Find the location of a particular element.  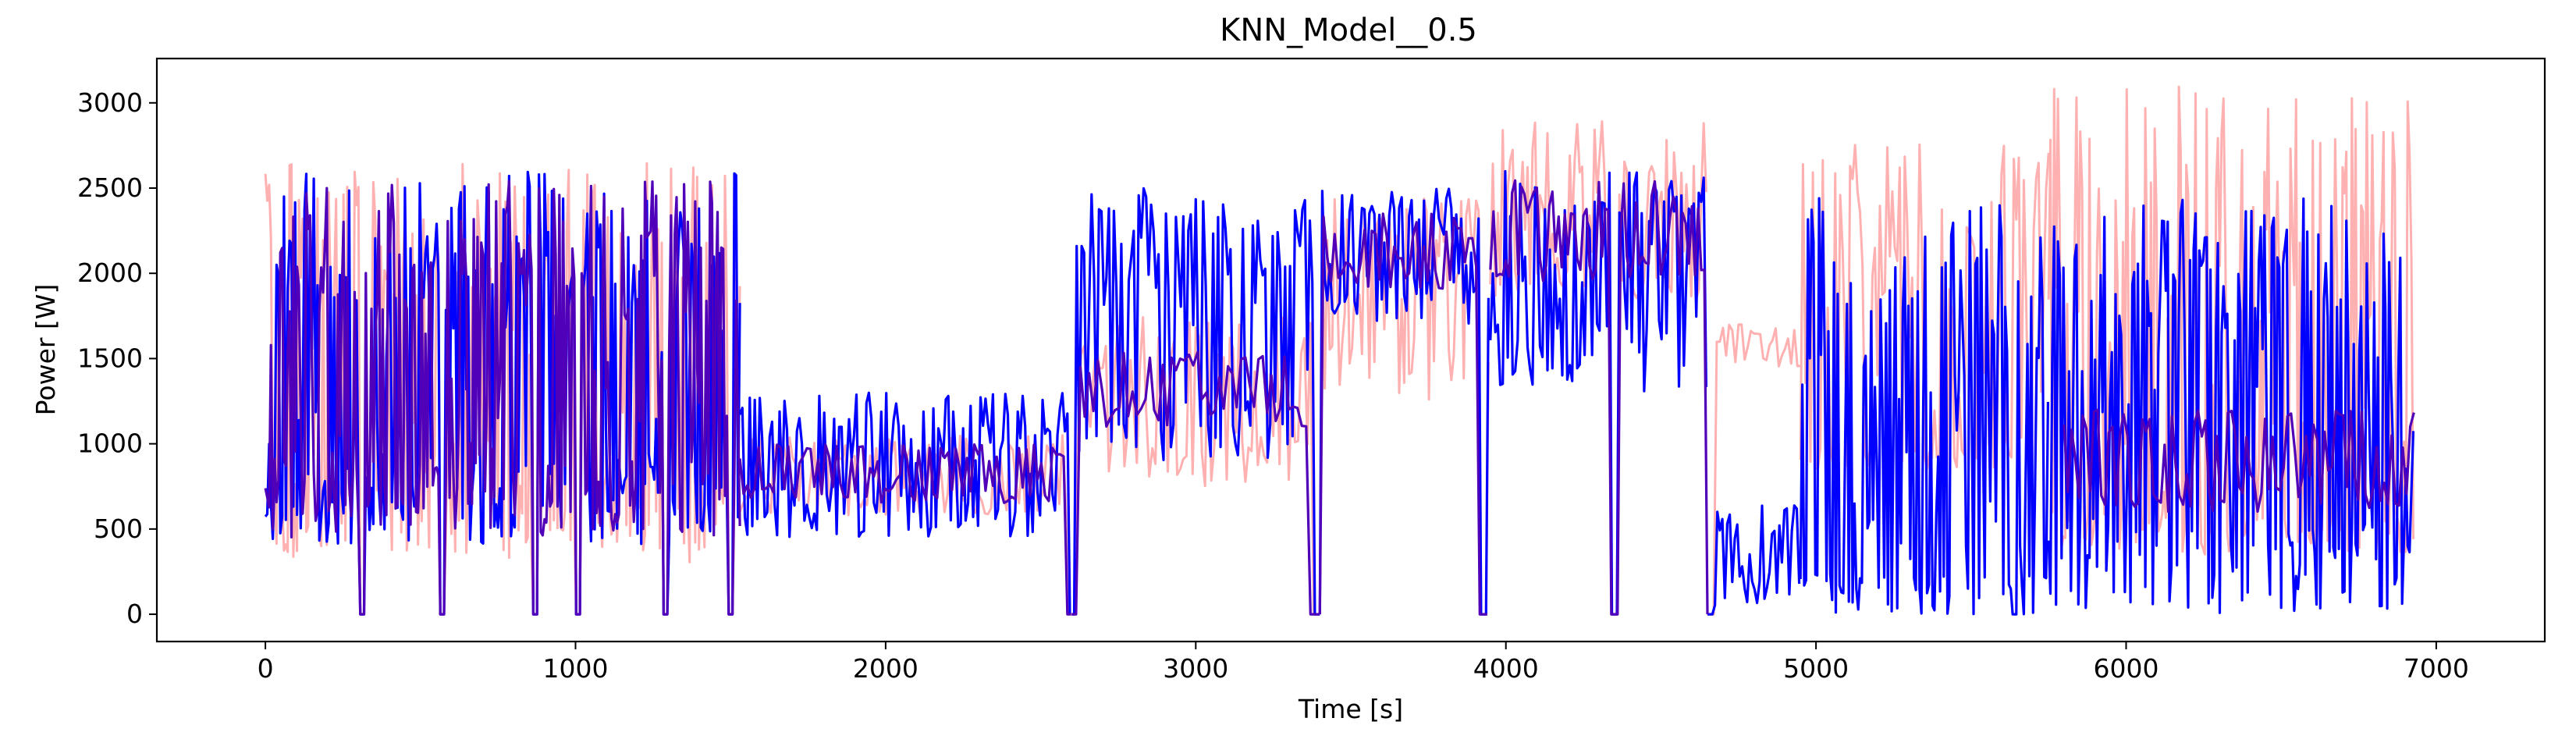

y-tick-label: 2000 is located at coordinates (110, 273).